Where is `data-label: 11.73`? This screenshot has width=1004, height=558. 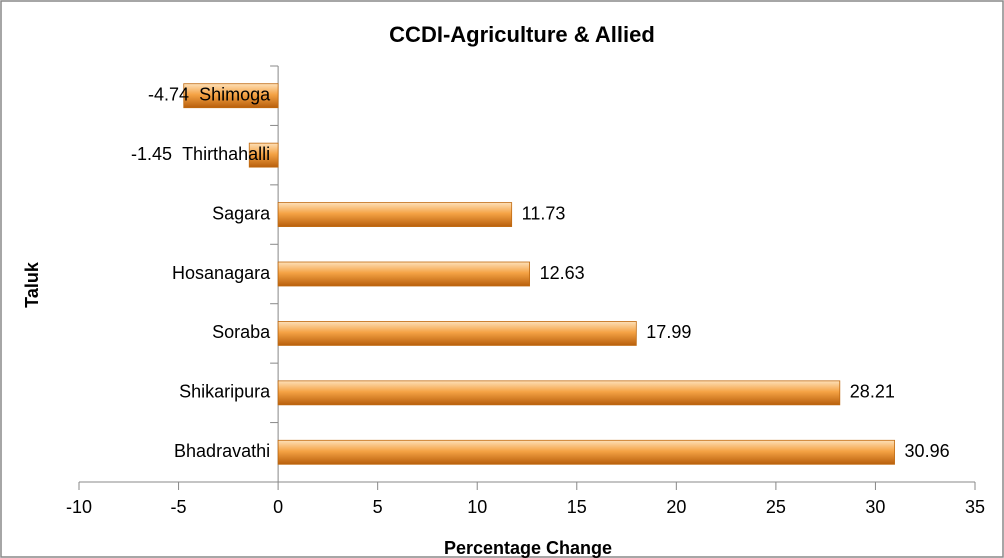
data-label: 11.73 is located at coordinates (544, 213).